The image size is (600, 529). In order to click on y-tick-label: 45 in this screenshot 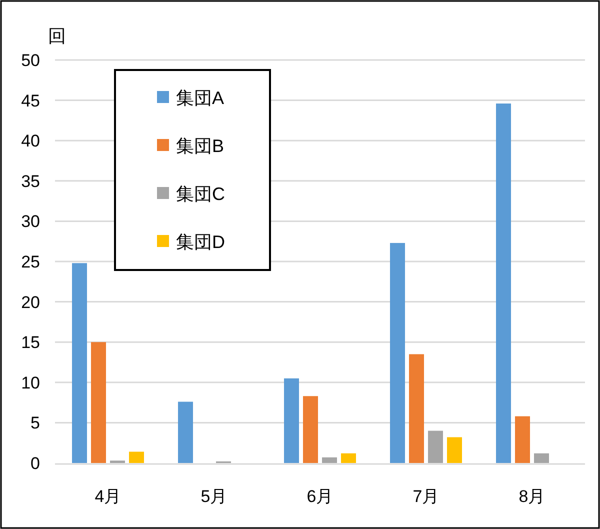, I will do `click(30, 100)`.